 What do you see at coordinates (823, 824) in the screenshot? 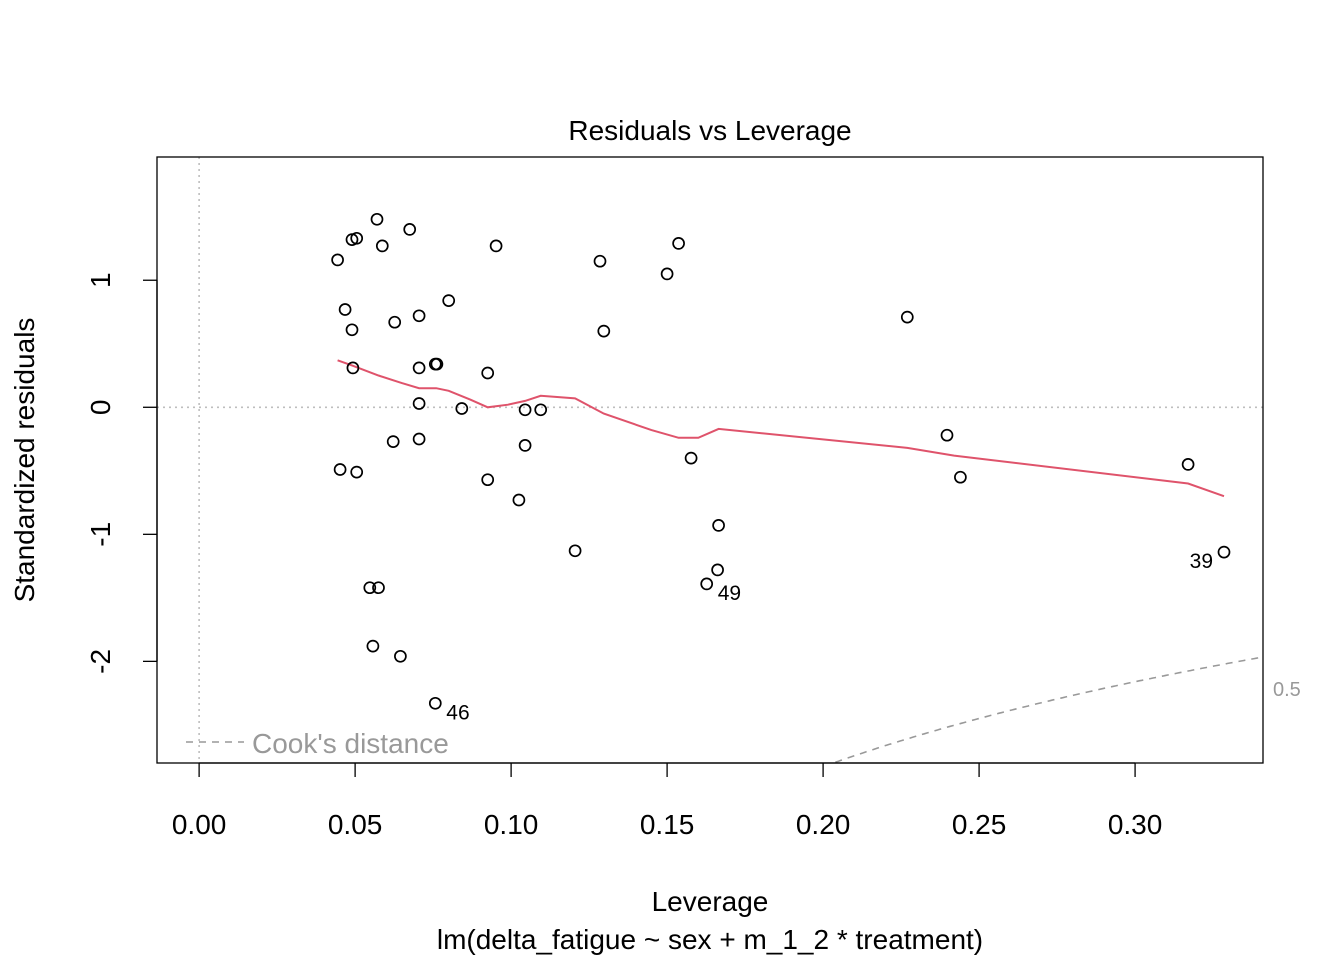
I see `x-tick-label: 0.20` at bounding box center [823, 824].